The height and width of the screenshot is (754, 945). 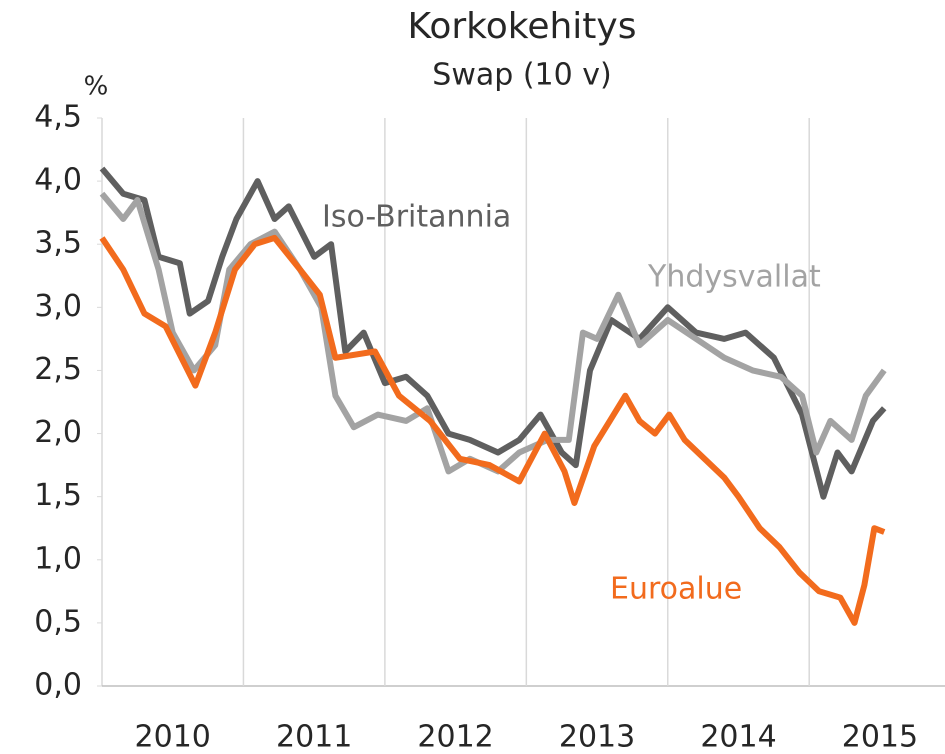 What do you see at coordinates (58, 621) in the screenshot?
I see `y-tick-label: 0,5` at bounding box center [58, 621].